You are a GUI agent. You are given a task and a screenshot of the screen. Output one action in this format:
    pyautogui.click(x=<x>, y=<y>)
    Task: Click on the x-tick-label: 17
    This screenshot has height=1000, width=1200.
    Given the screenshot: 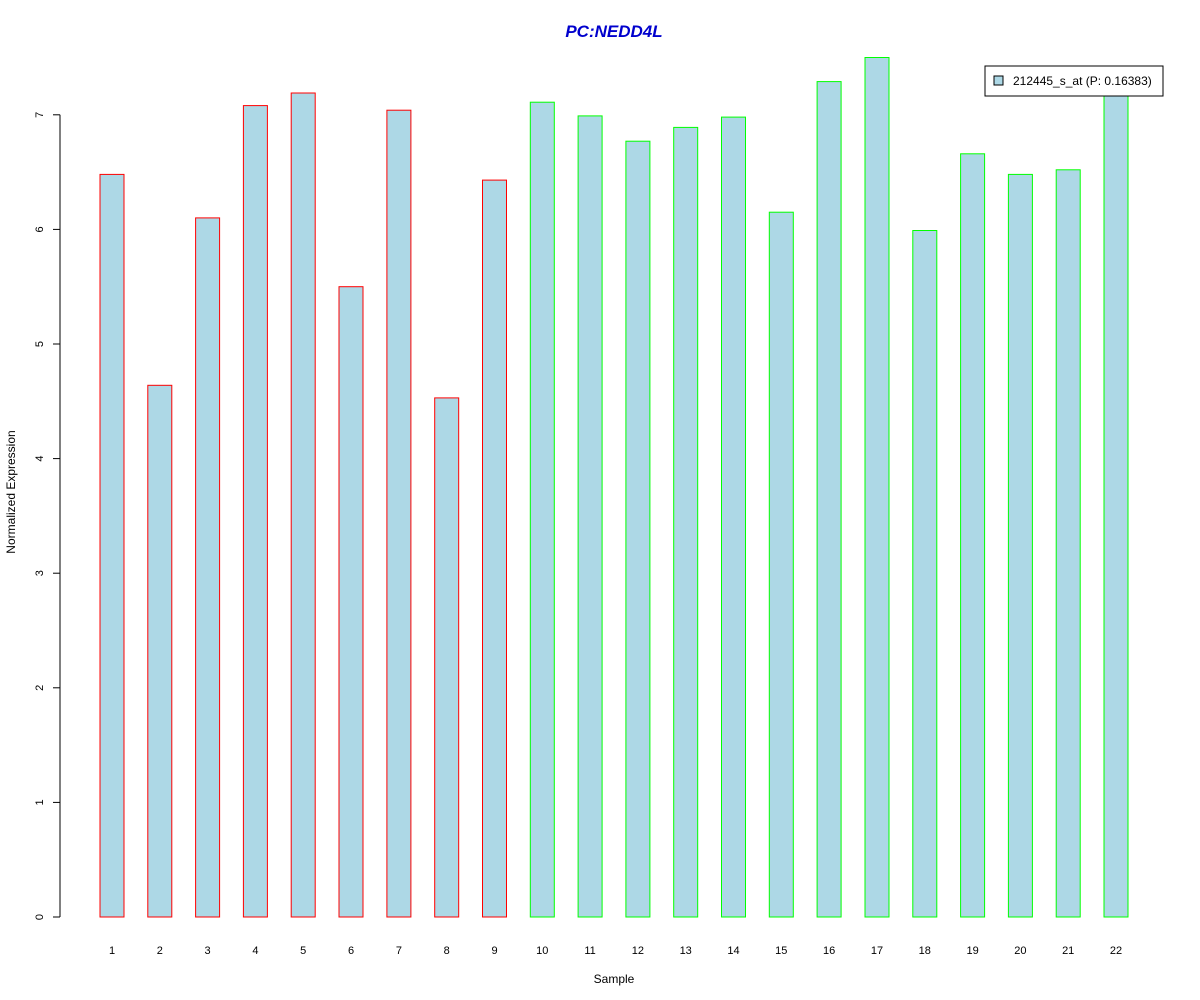 What is the action you would take?
    pyautogui.click(x=877, y=951)
    